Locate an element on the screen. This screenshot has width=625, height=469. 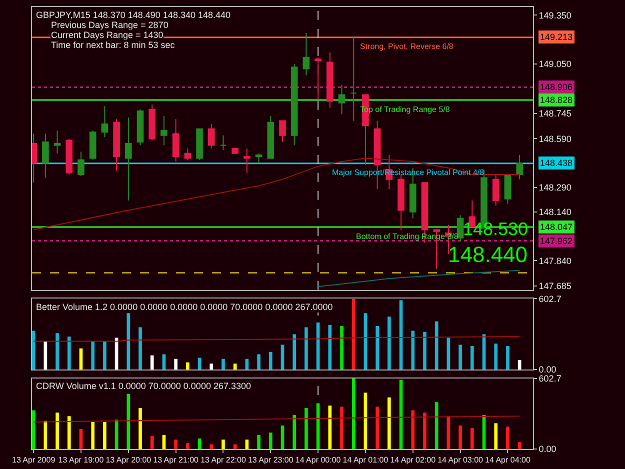
annotation: Time for next bar: 8 min 53 sec is located at coordinates (113, 45).